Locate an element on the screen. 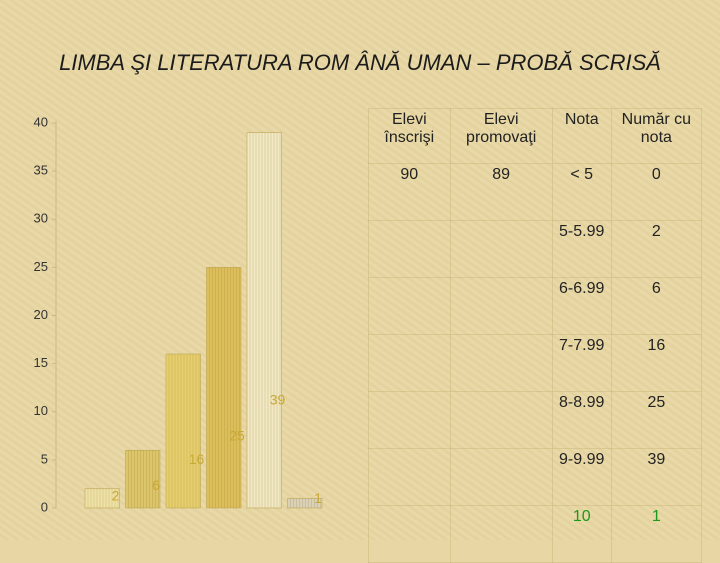 The image size is (720, 563). table-cell: 6 is located at coordinates (656, 306).